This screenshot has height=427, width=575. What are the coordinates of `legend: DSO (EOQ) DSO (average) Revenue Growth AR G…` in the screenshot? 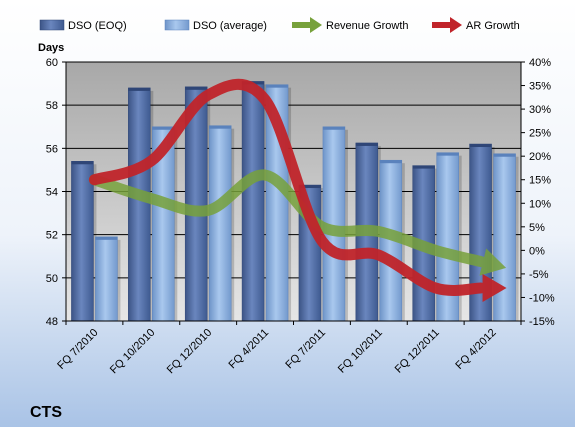 It's located at (279, 25).